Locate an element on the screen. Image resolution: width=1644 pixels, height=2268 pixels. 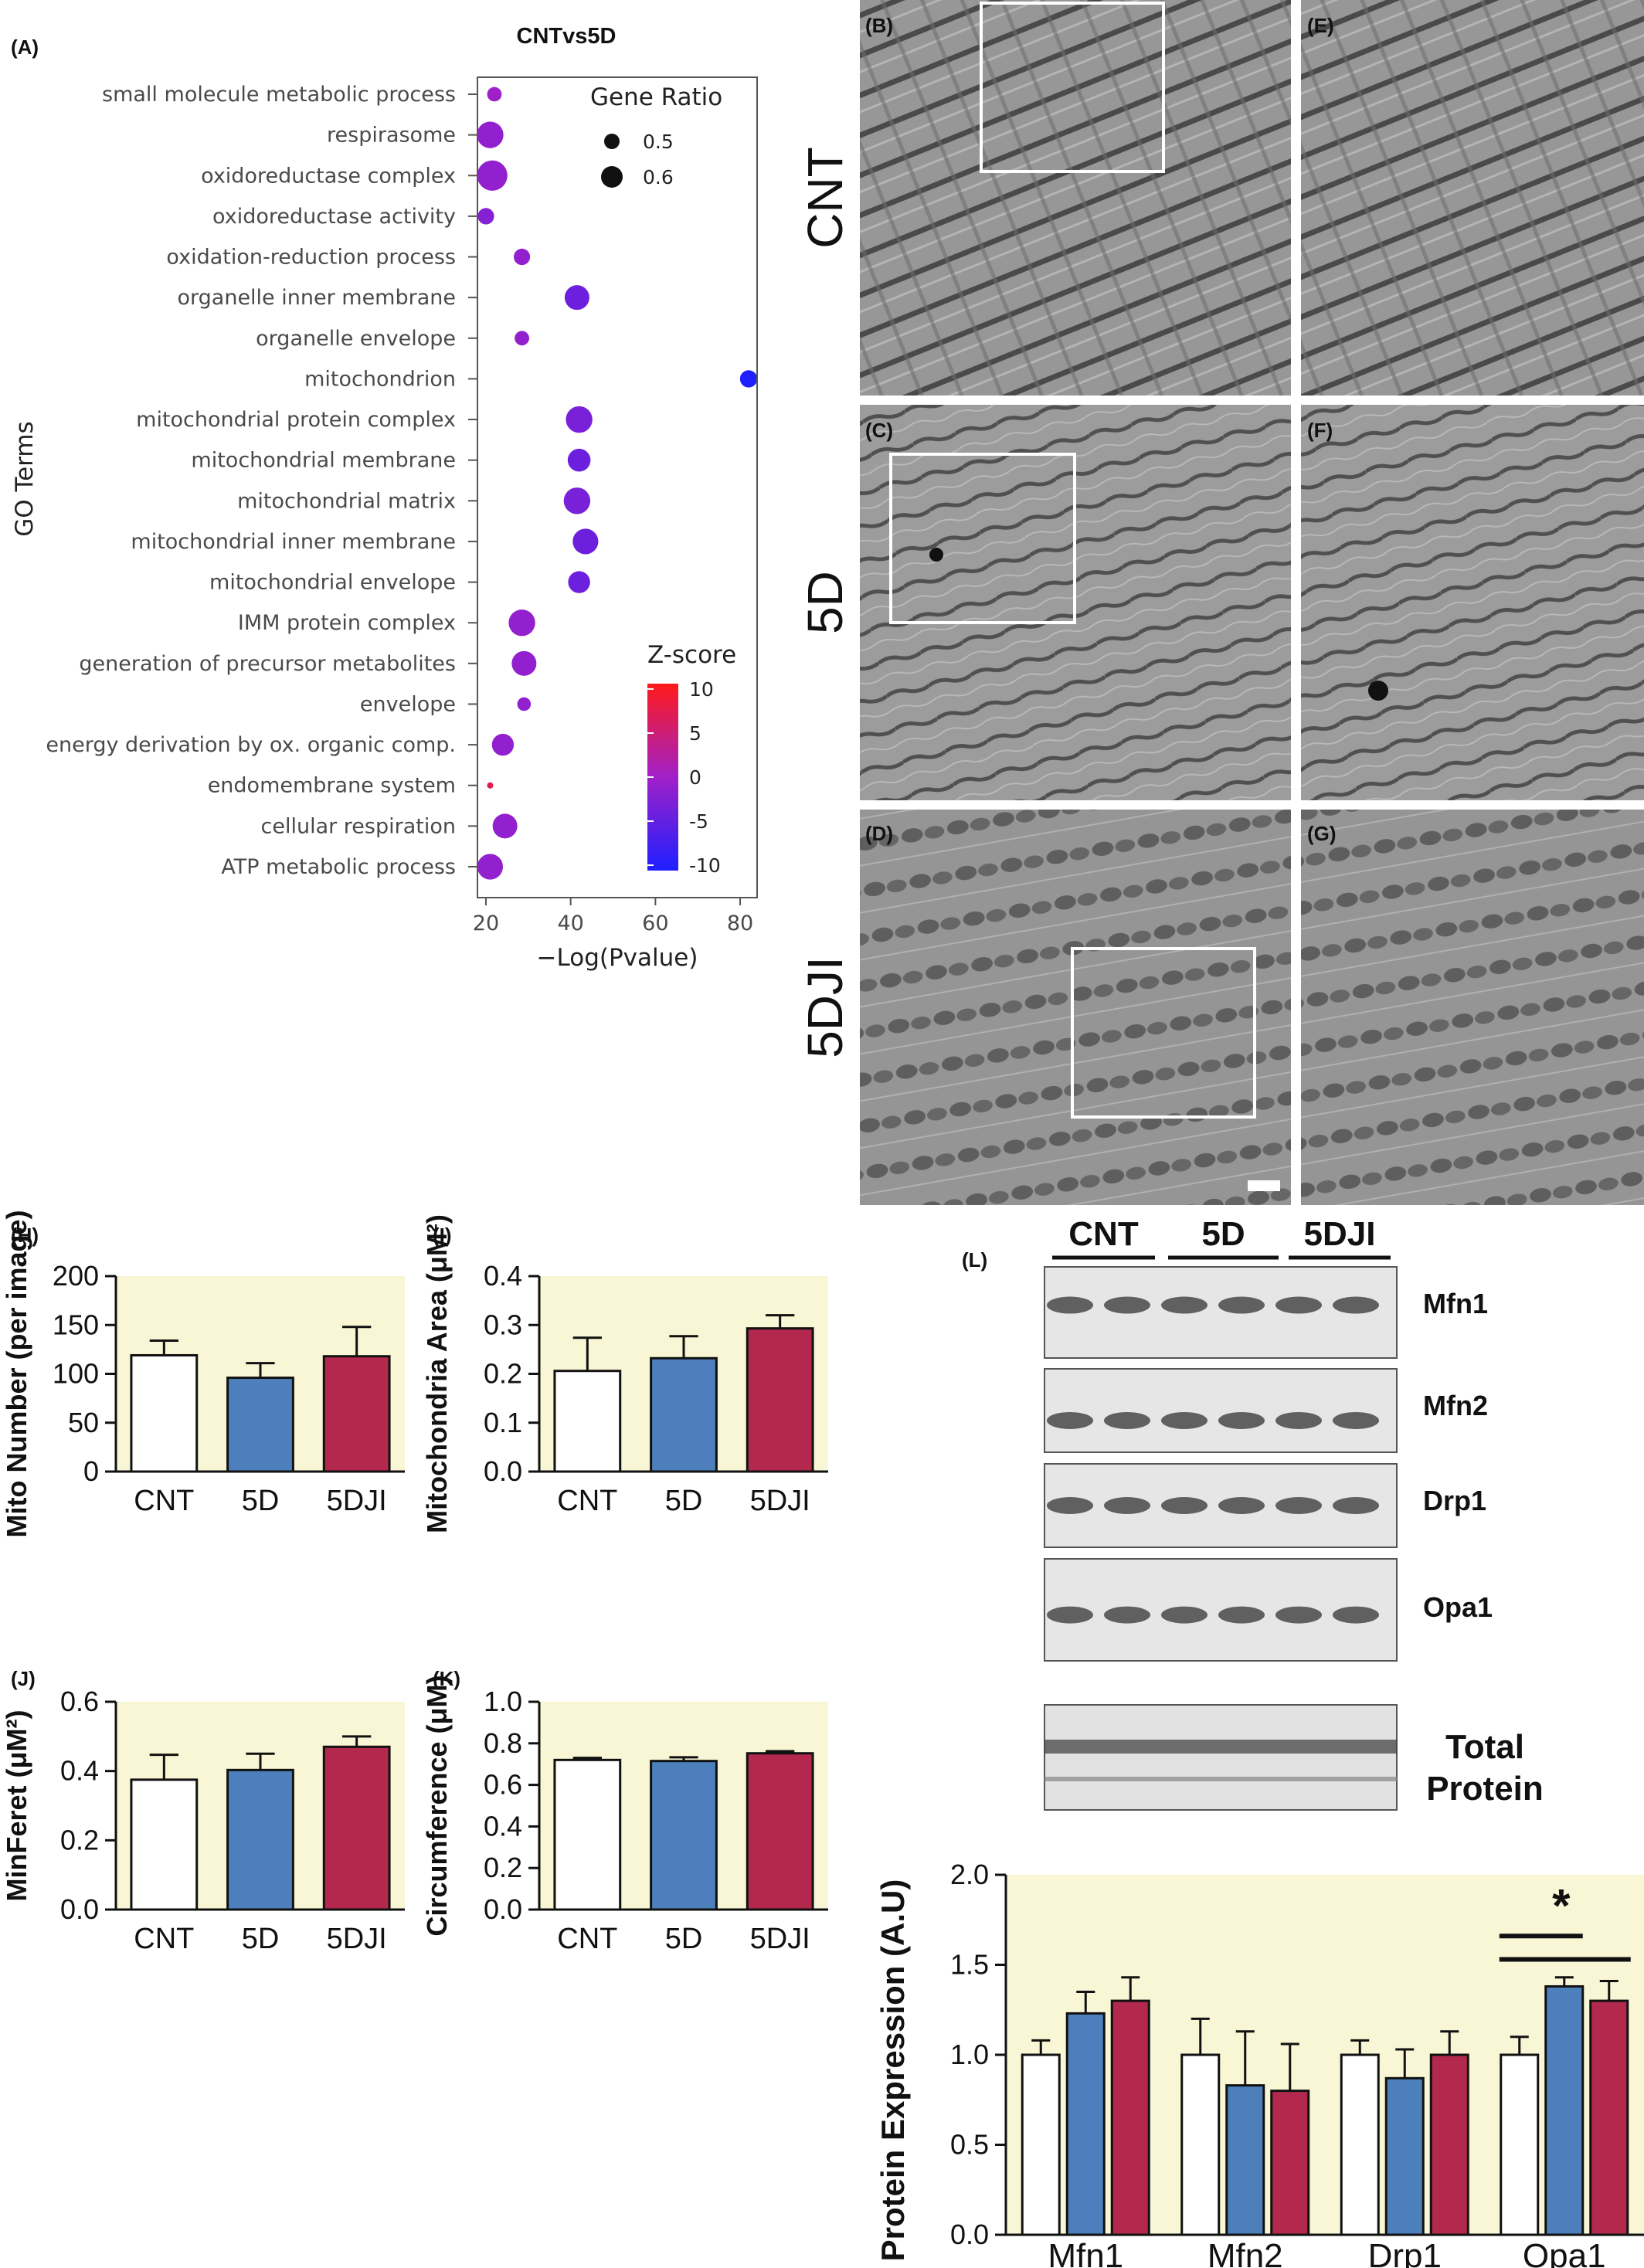
em-image-e-cnt-zoom is located at coordinates (1473, 198).